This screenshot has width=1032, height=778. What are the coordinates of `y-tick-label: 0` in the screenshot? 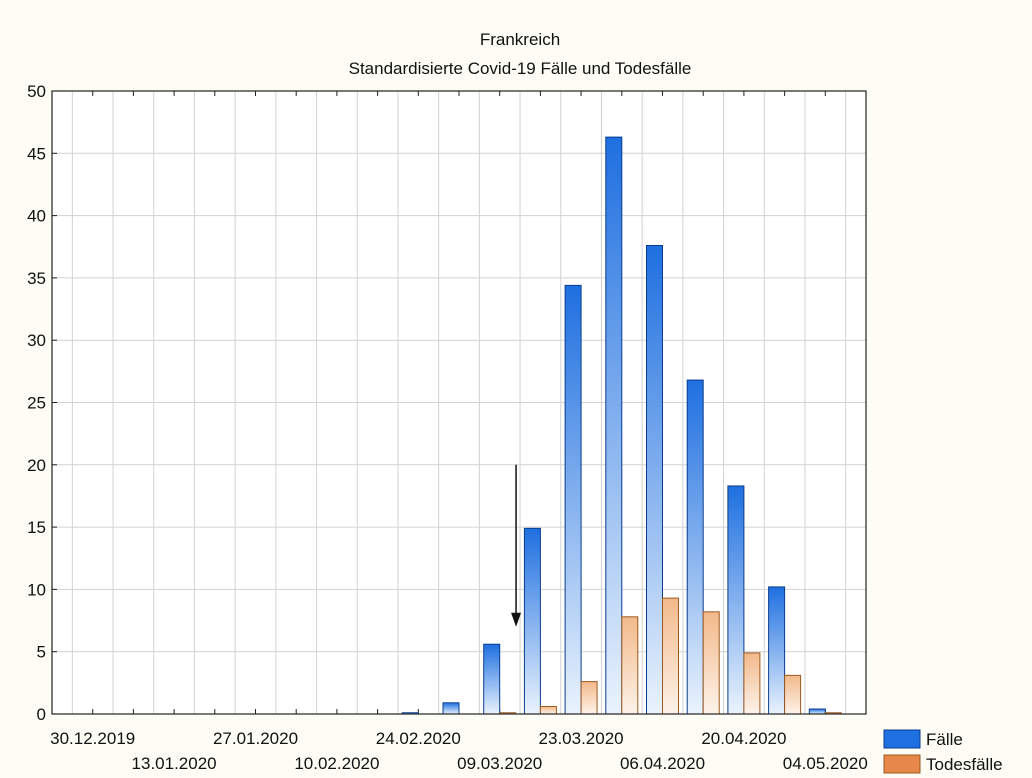 It's located at (41, 714).